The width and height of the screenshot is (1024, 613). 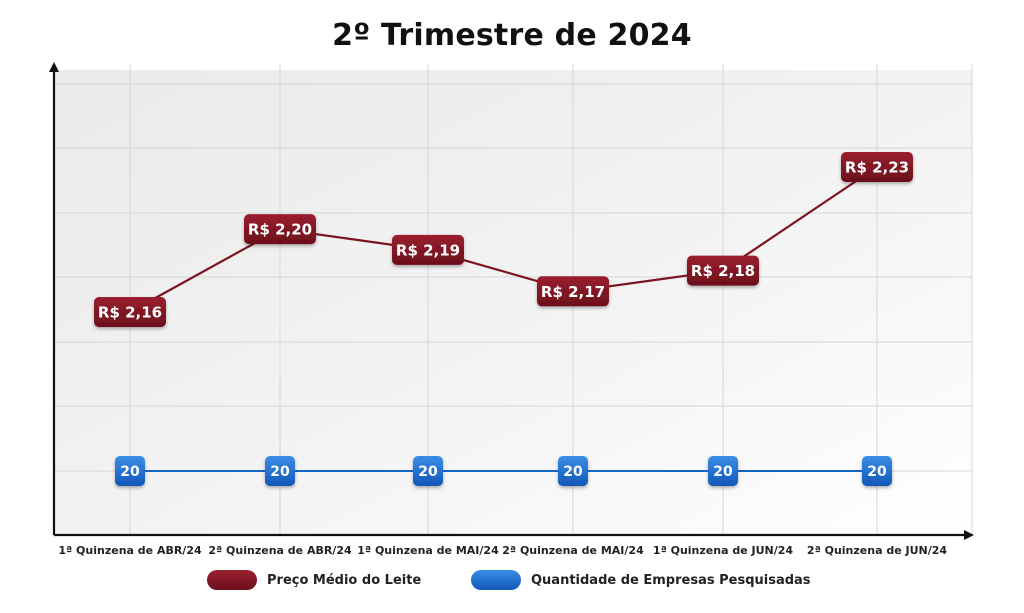 I want to click on count-point-2: 20, so click(x=428, y=471).